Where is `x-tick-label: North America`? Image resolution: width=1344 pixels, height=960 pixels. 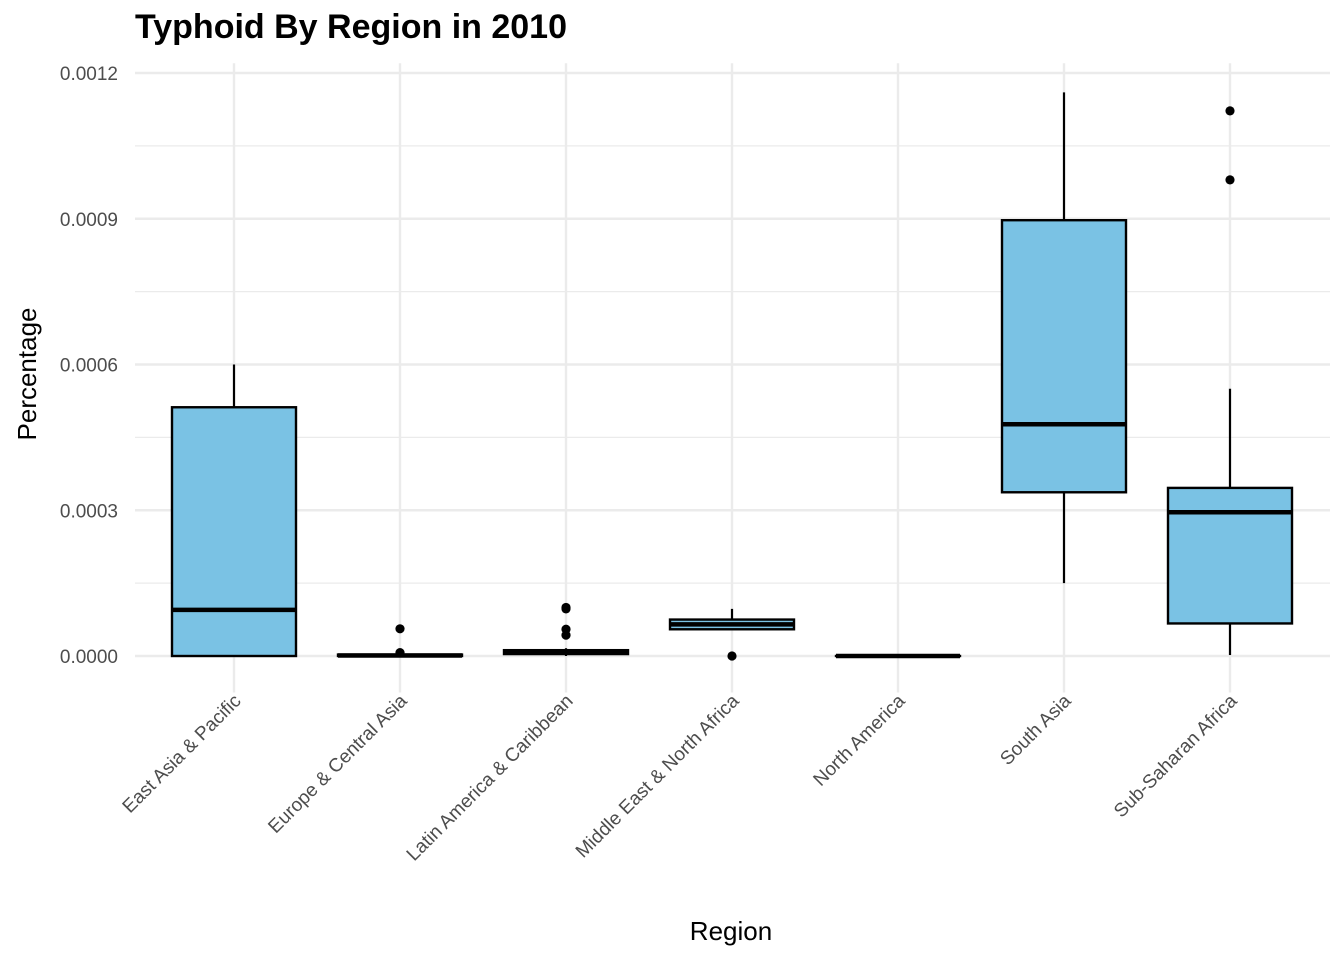
x-tick-label: North America is located at coordinates (860, 740).